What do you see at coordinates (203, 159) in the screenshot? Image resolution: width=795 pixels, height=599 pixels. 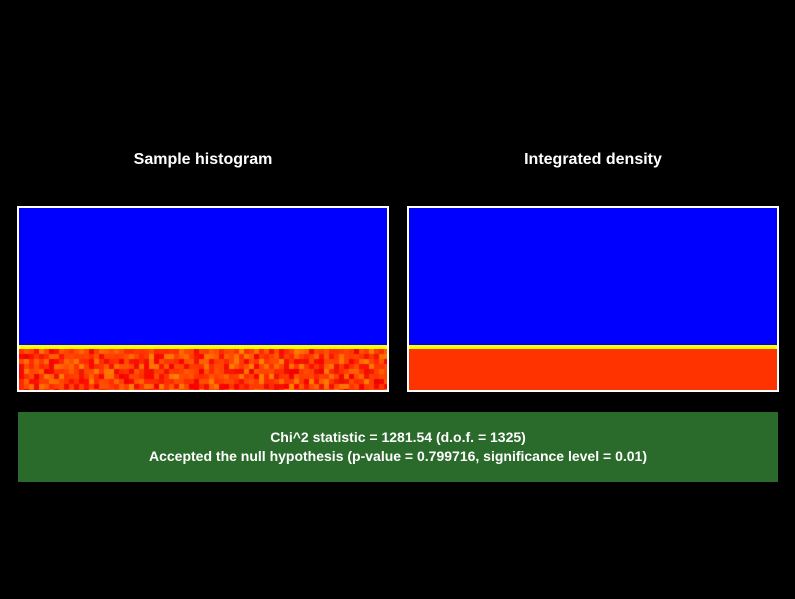 I see `sample-histogram-title: Sample histogram` at bounding box center [203, 159].